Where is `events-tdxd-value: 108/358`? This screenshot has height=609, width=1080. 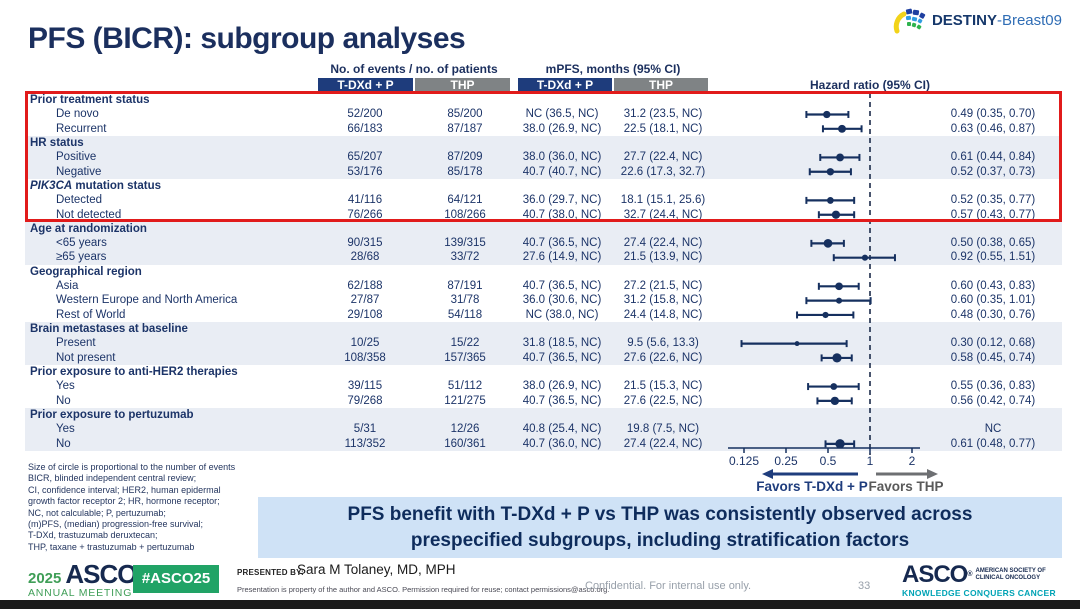 events-tdxd-value: 108/358 is located at coordinates (365, 357).